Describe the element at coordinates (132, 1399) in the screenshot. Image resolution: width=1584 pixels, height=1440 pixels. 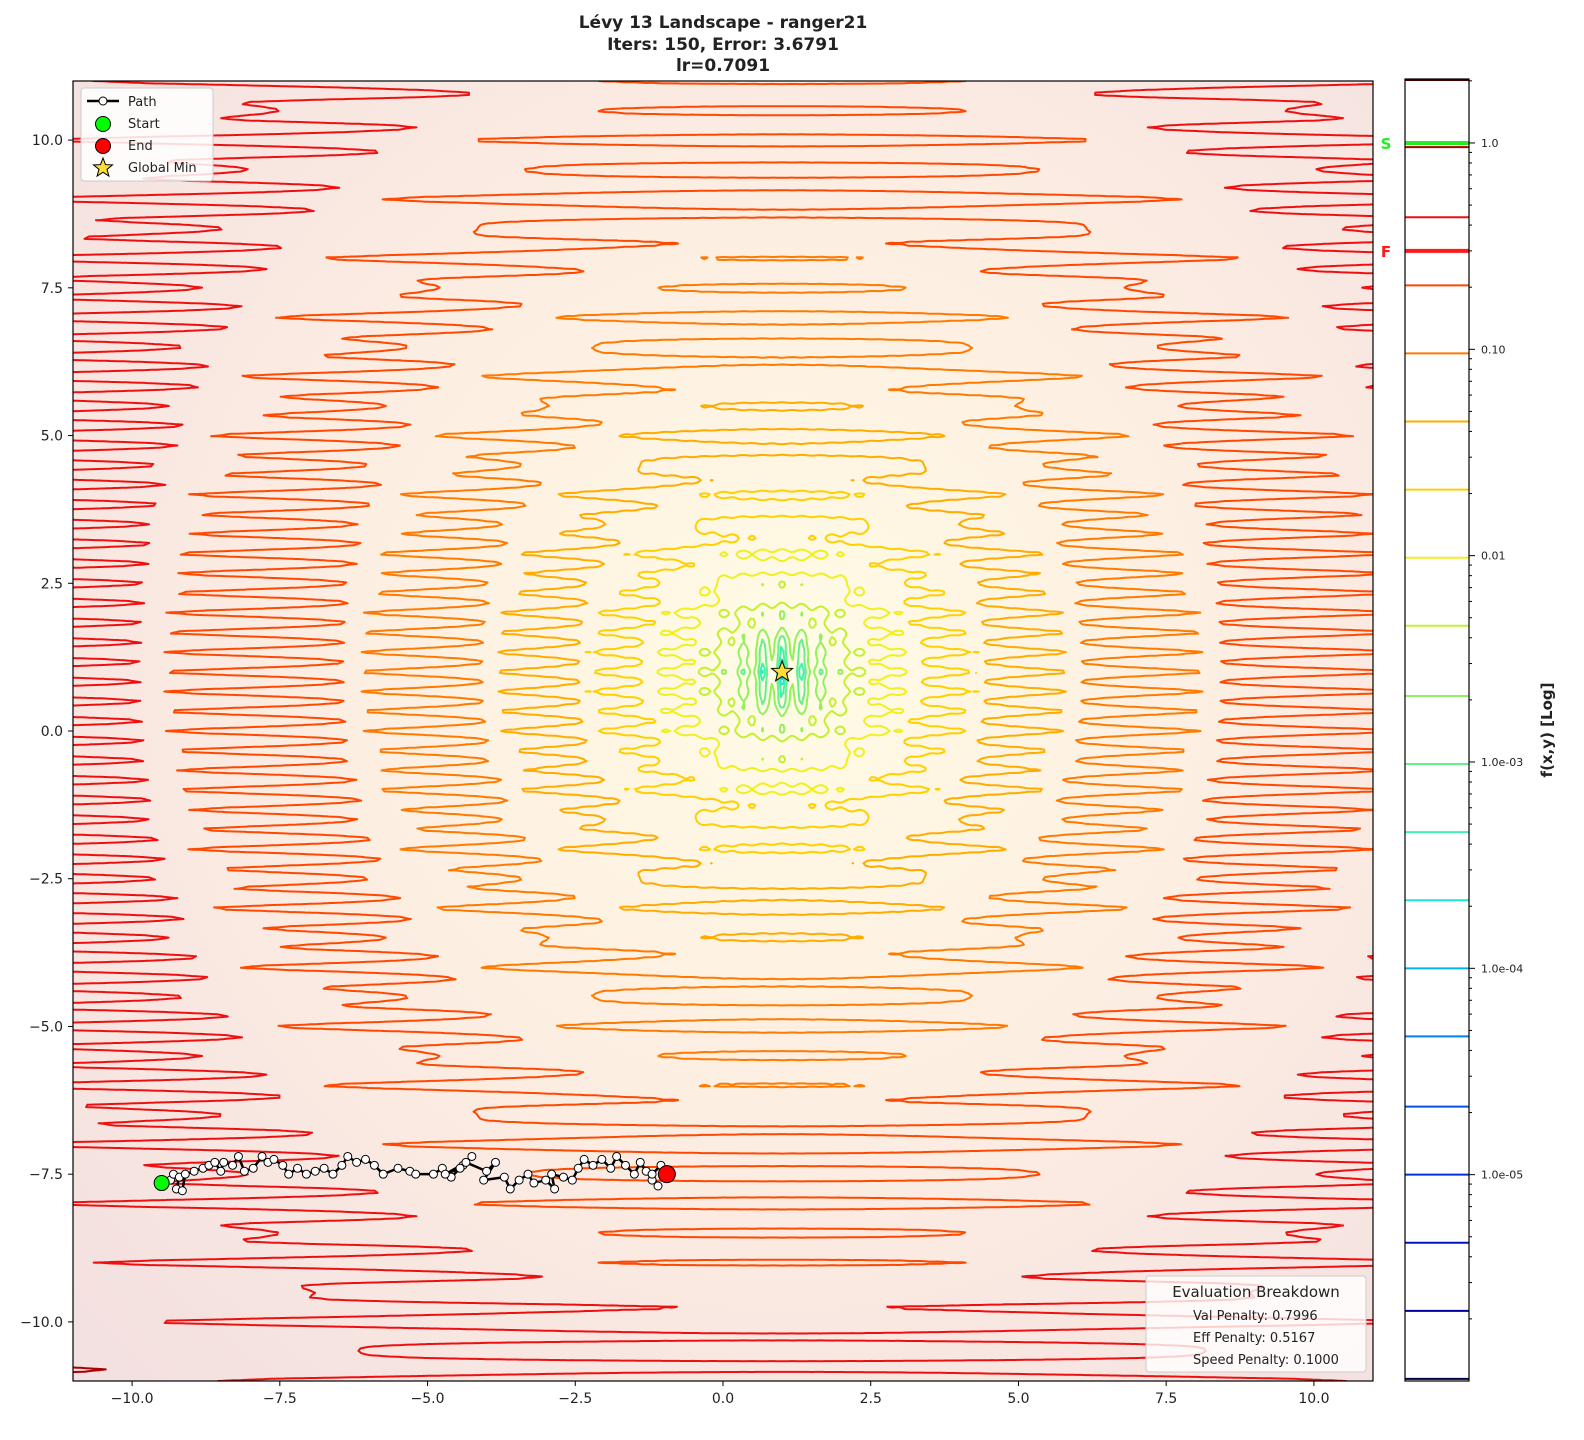
I see `x-tick-label: −10.0` at that location.